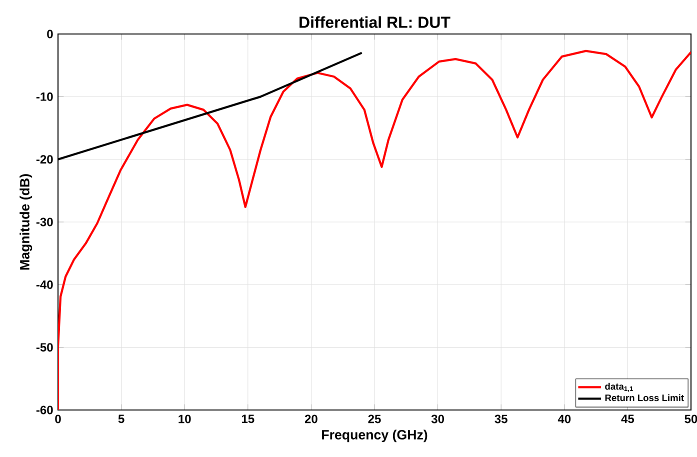  I want to click on y-tick-label: -40, so click(44, 284).